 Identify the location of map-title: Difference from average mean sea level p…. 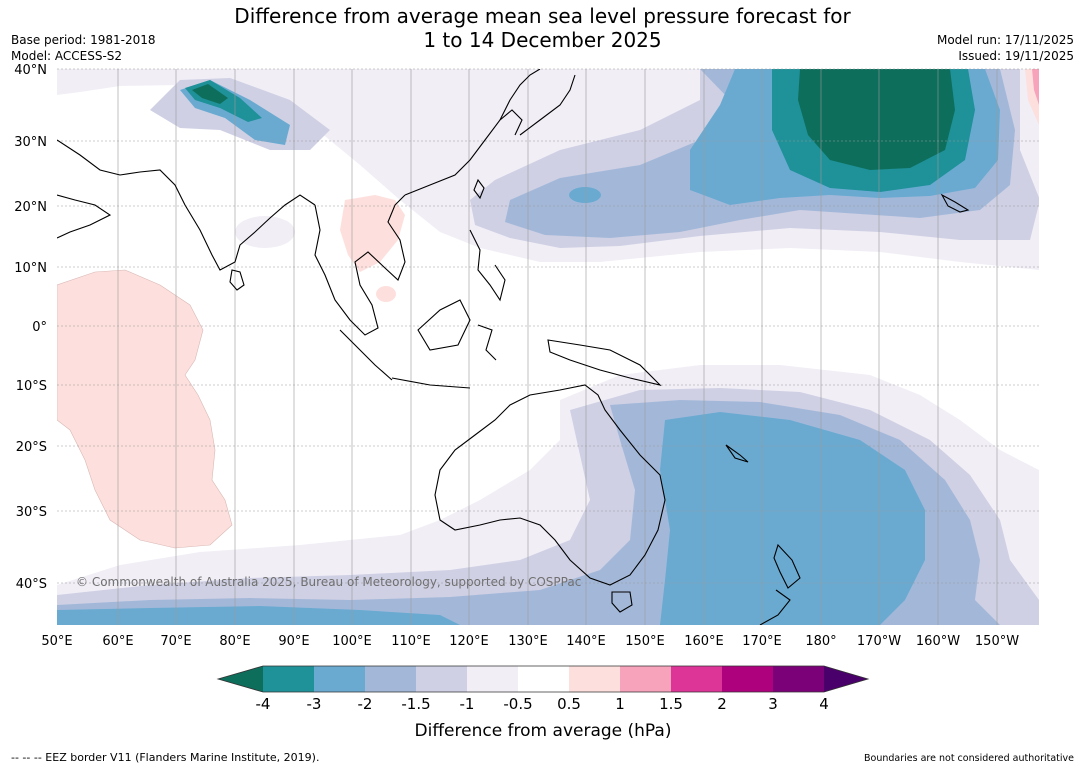
(542, 28).